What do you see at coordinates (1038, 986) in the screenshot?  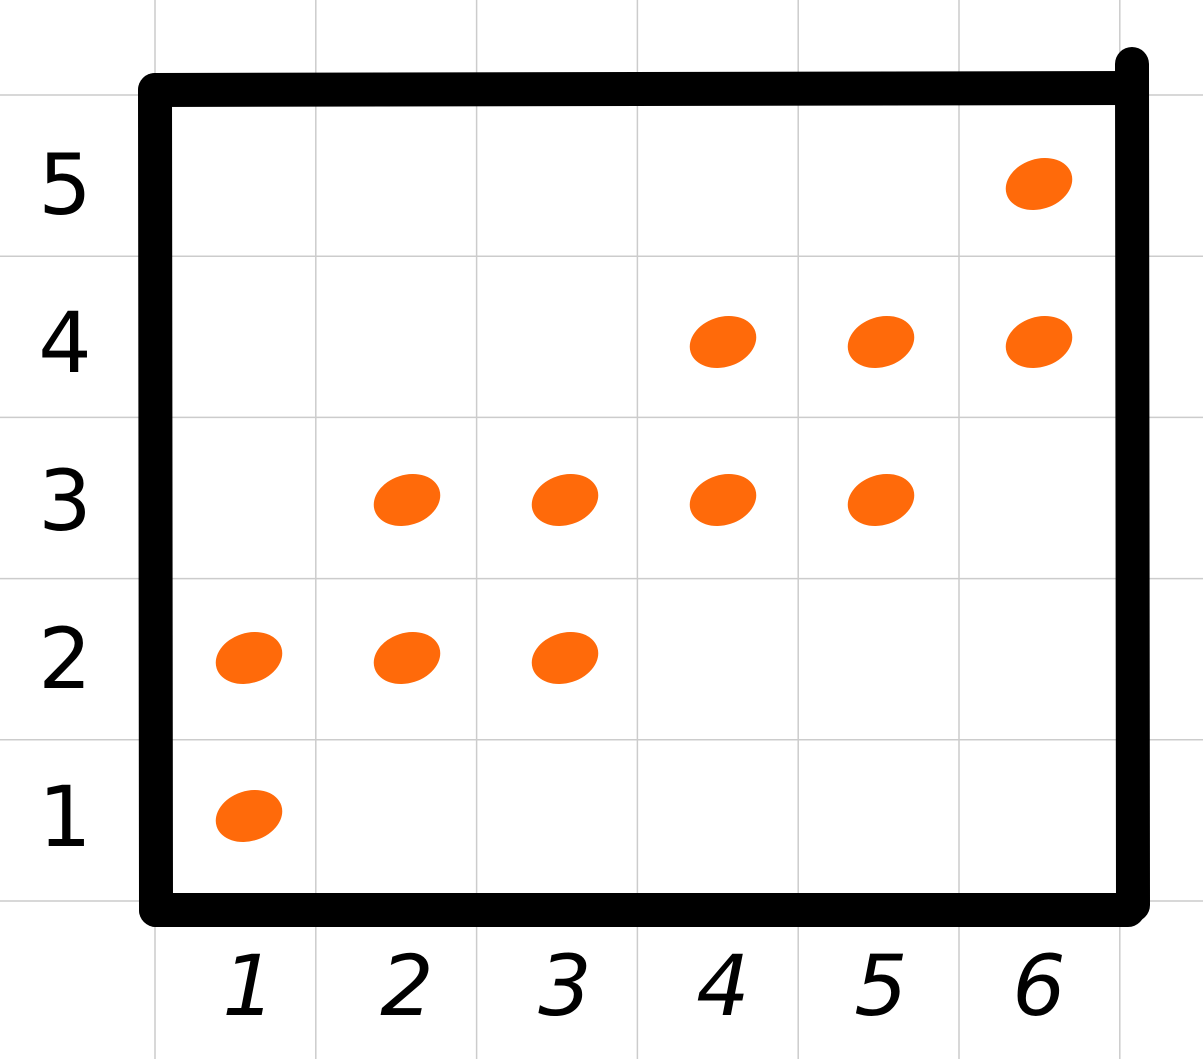 I see `x-tick-label-6: 6` at bounding box center [1038, 986].